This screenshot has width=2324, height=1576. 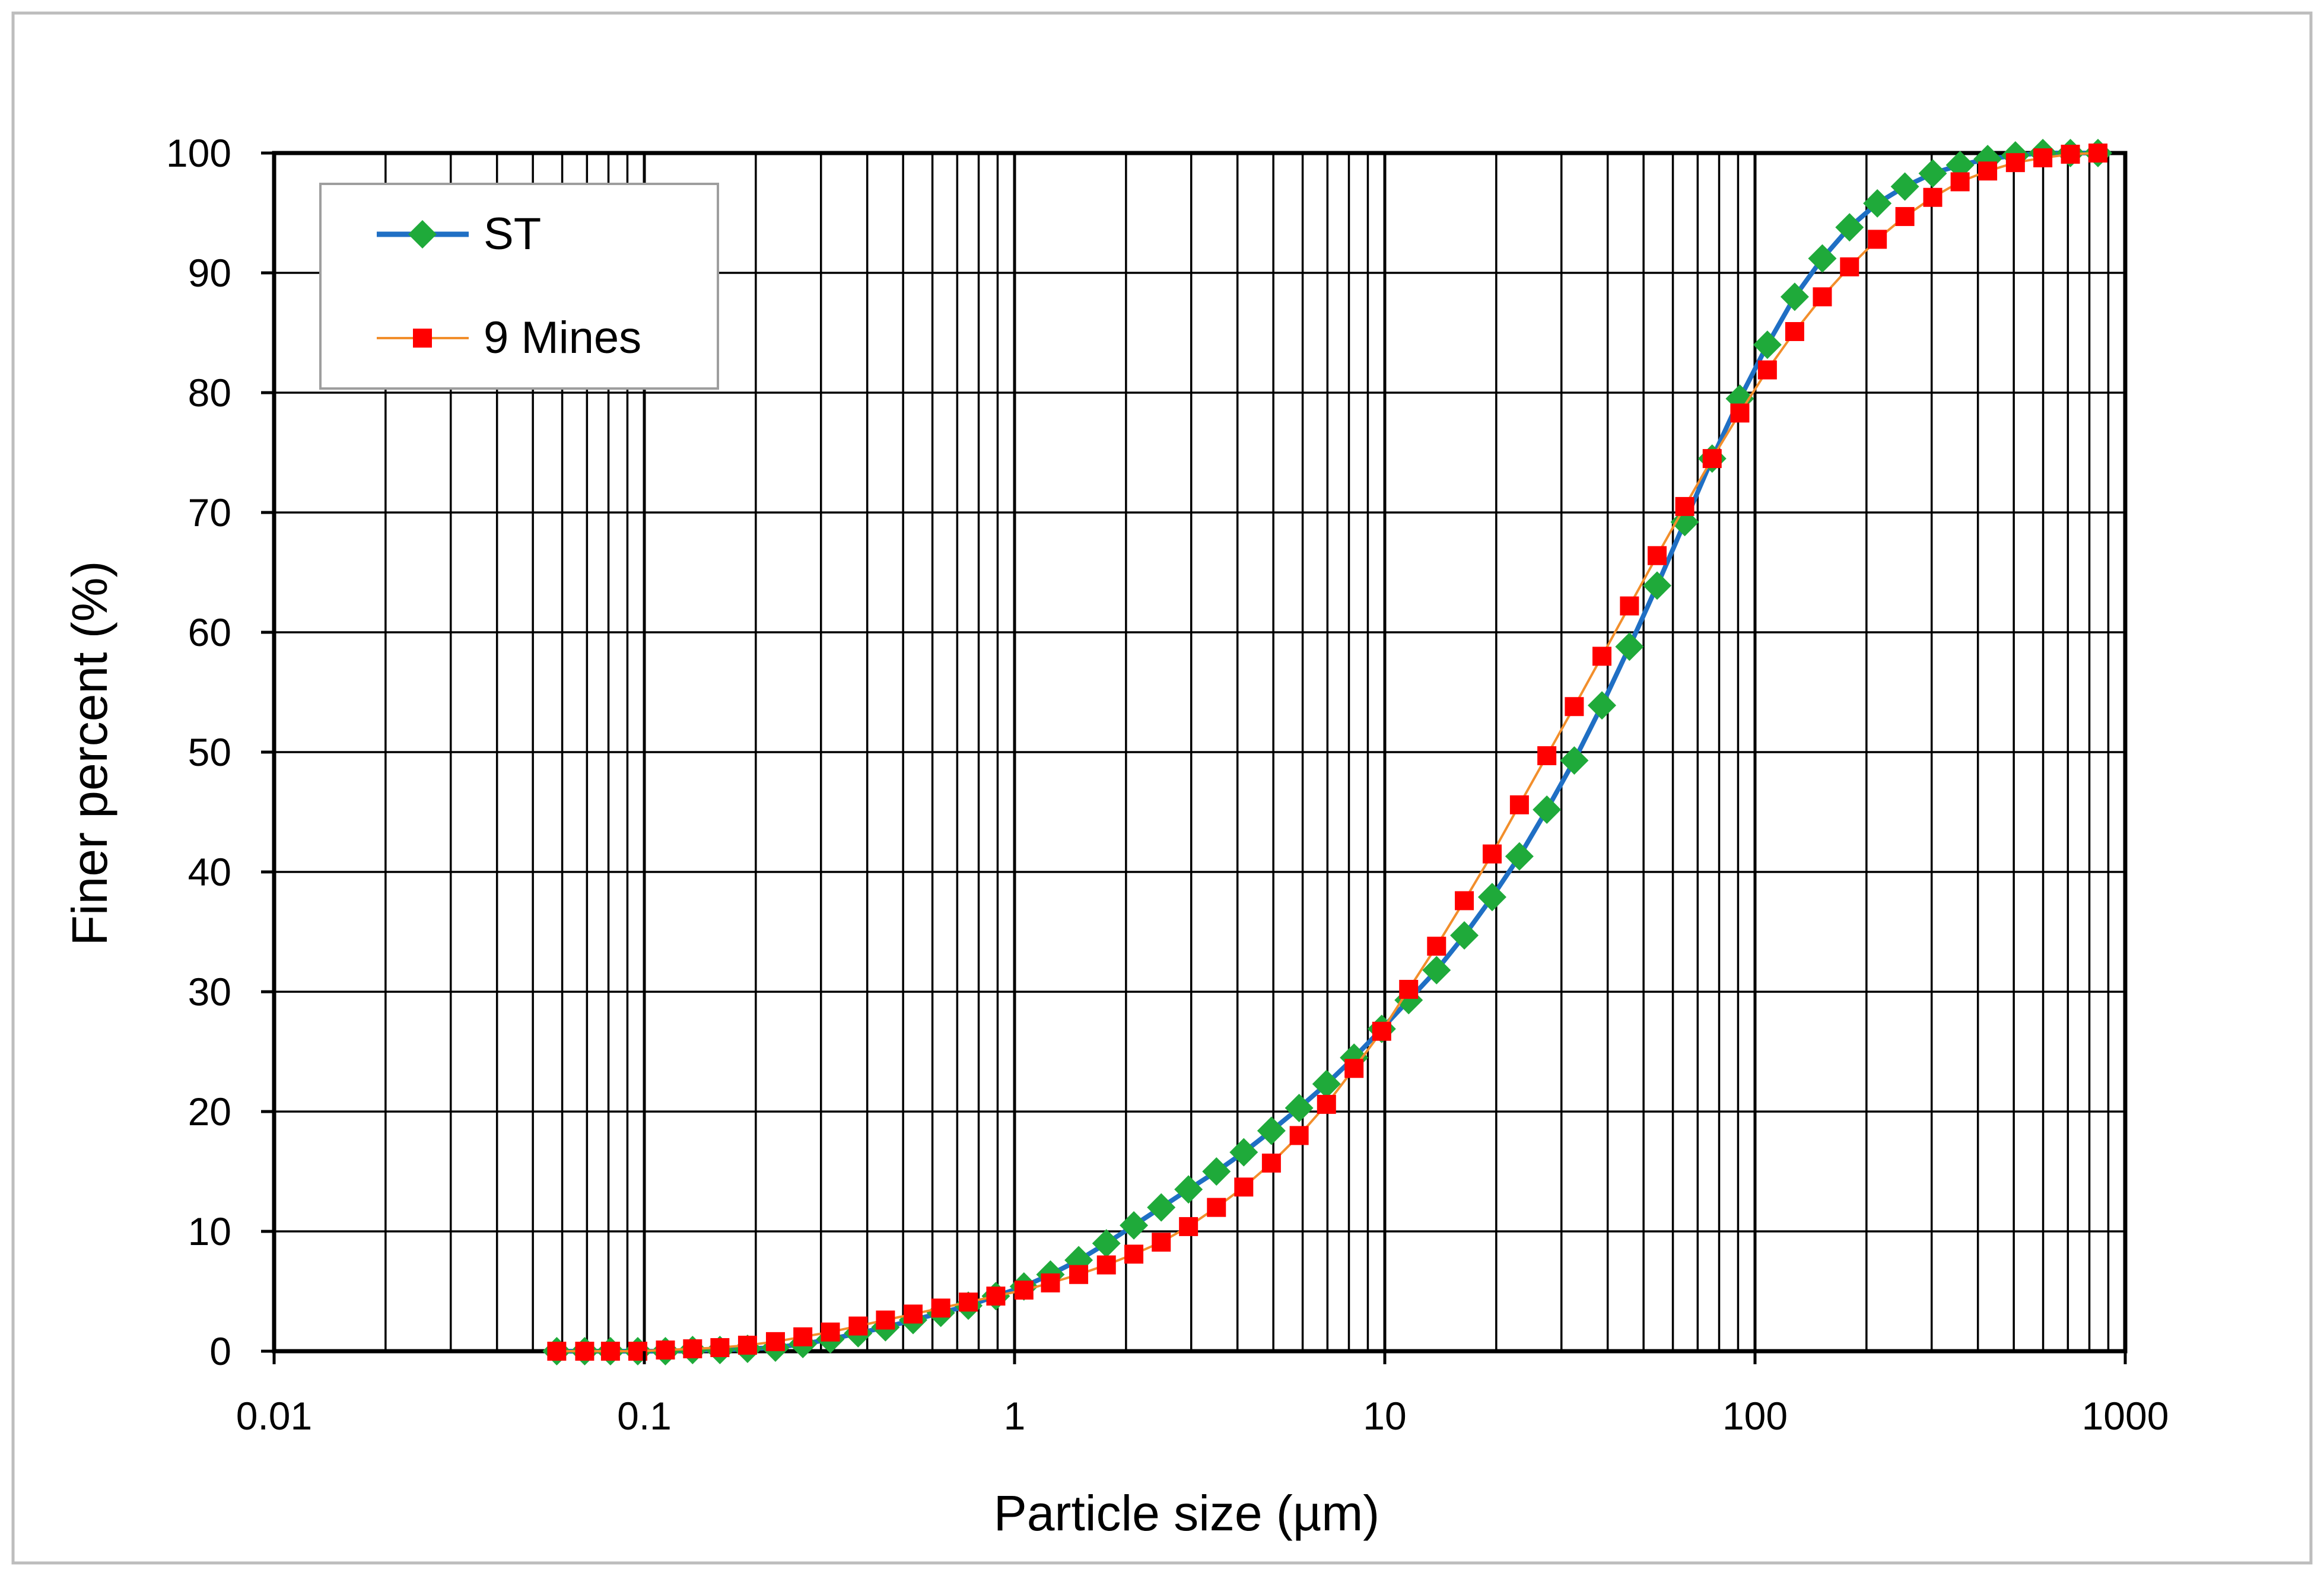 What do you see at coordinates (274, 1416) in the screenshot?
I see `x-tick-label: 0.01` at bounding box center [274, 1416].